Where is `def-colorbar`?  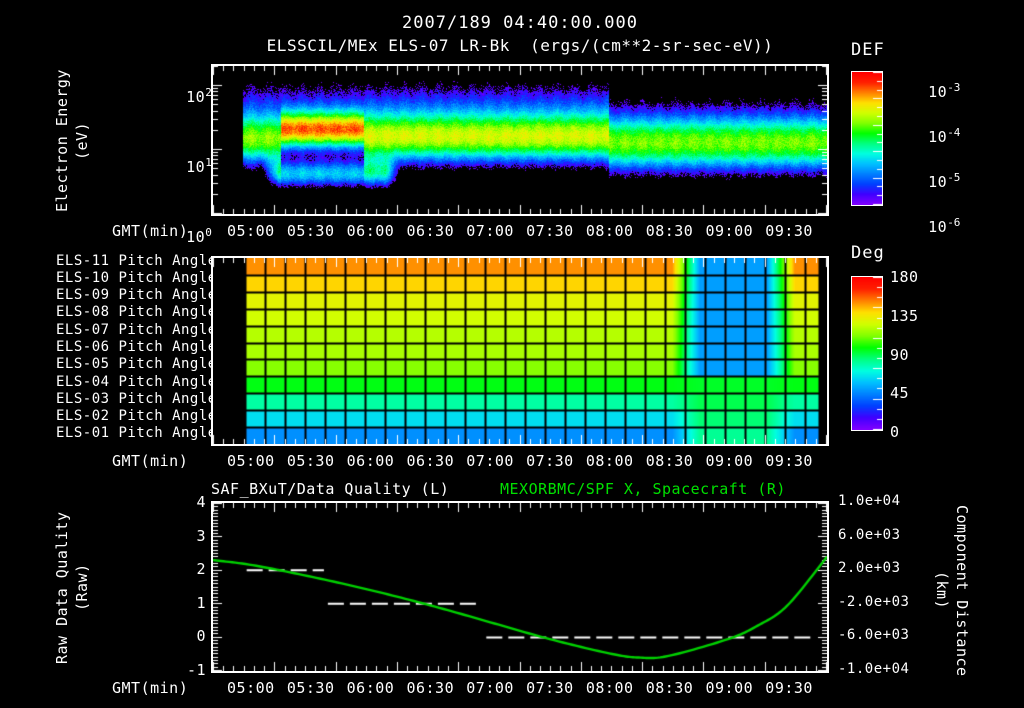
def-colorbar is located at coordinates (867, 138).